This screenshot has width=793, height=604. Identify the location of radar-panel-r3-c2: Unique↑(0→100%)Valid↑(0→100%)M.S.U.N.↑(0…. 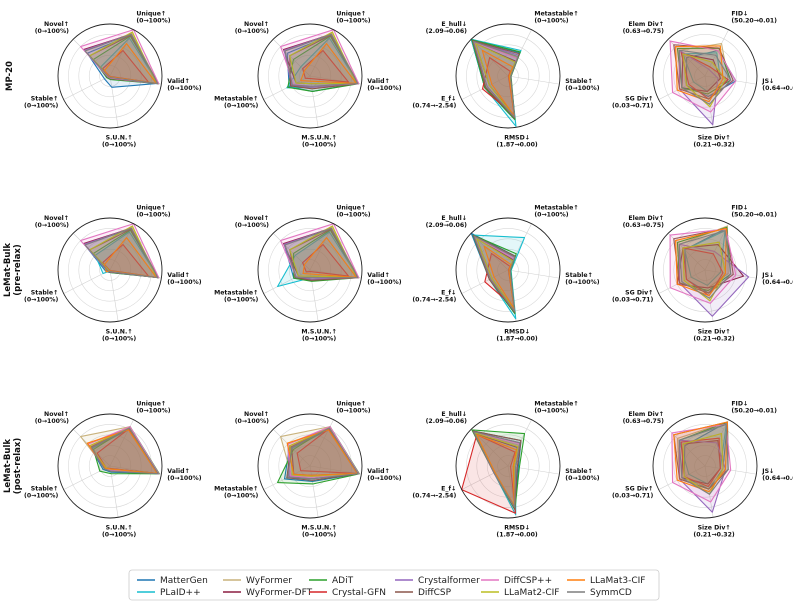
(308, 469).